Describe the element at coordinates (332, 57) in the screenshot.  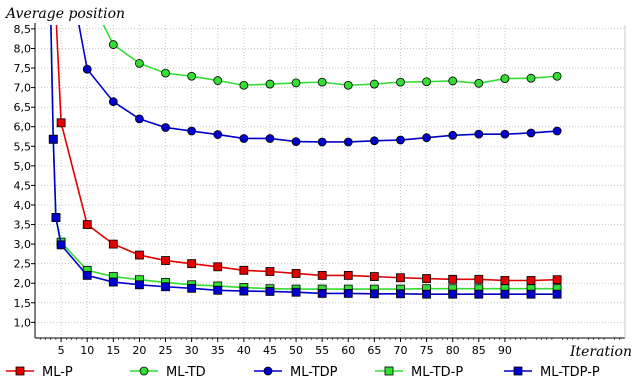
I see `series-ml-td` at that location.